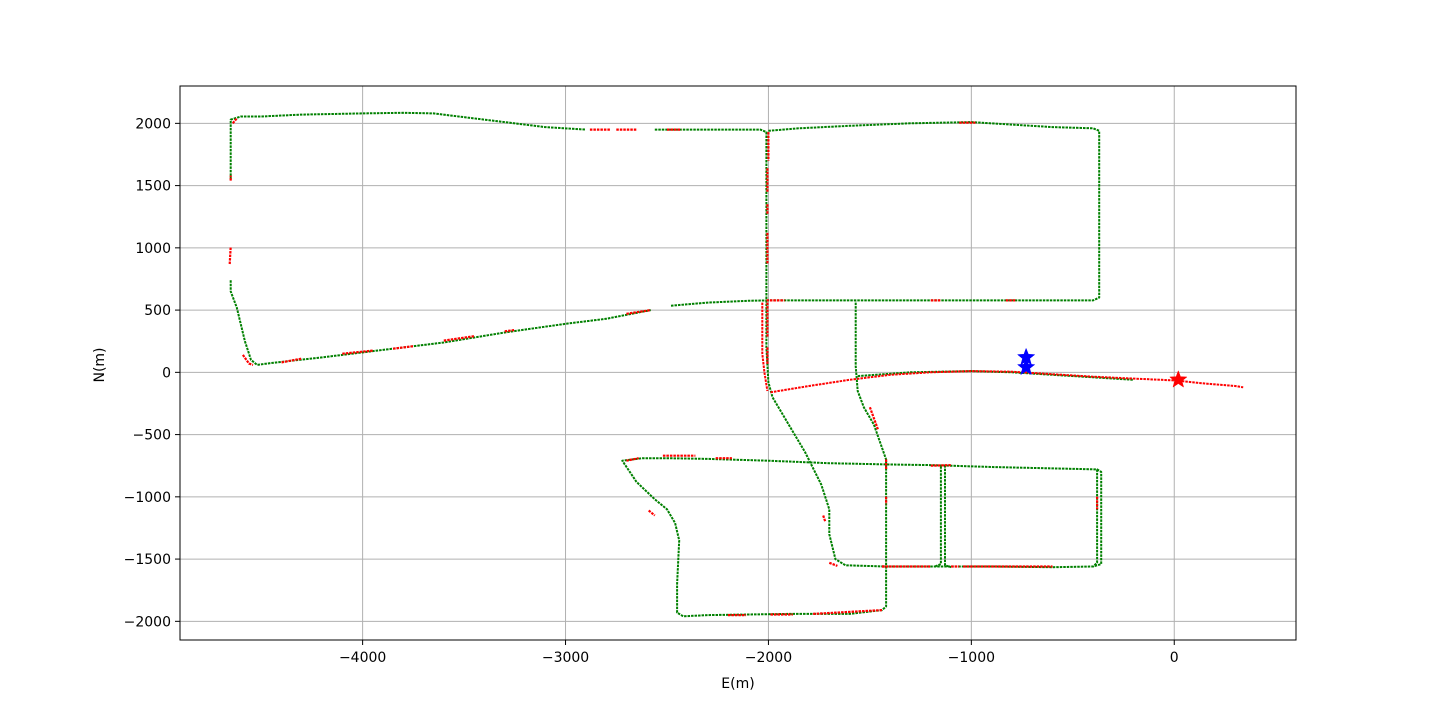 Image resolution: width=1440 pixels, height=720 pixels. What do you see at coordinates (971, 658) in the screenshot?
I see `x-tick-label: −1000` at bounding box center [971, 658].